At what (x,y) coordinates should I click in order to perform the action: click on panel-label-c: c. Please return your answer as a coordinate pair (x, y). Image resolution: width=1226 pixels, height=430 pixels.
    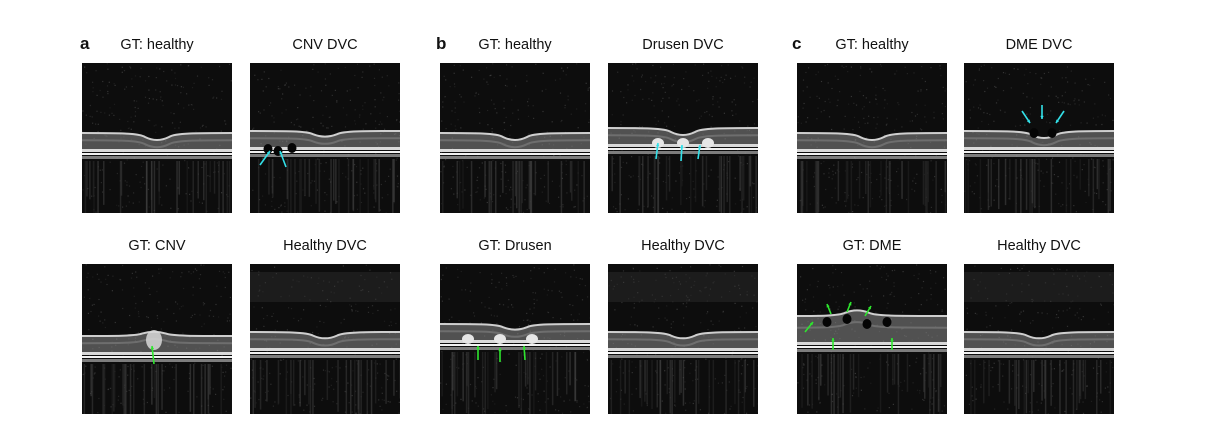
    Looking at the image, I should click on (797, 43).